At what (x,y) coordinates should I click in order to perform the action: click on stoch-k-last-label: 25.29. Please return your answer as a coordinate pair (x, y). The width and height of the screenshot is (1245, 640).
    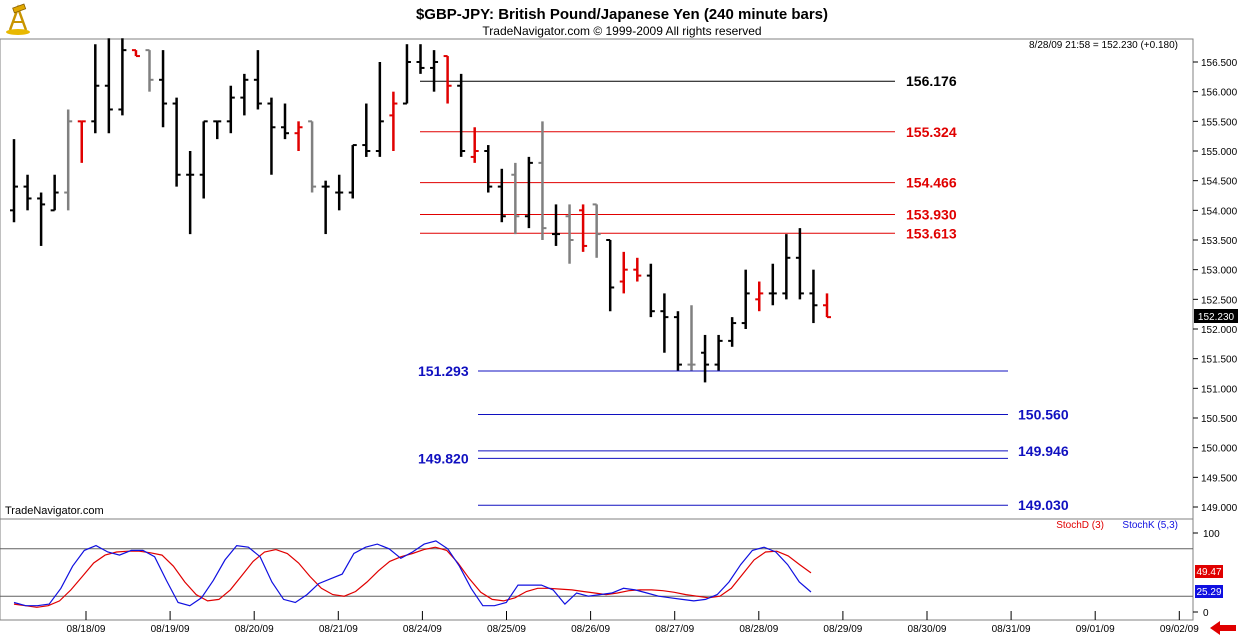
    Looking at the image, I should click on (1208, 592).